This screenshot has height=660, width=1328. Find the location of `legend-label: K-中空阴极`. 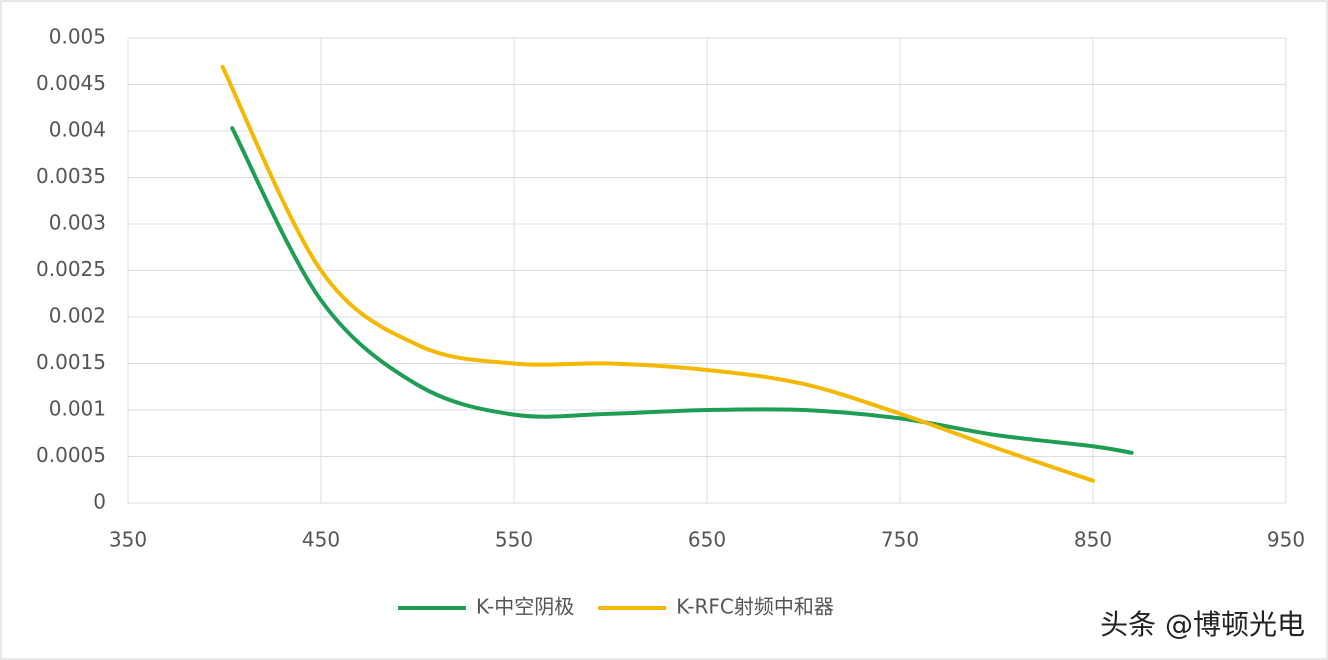

legend-label: K-中空阴极 is located at coordinates (525, 607).